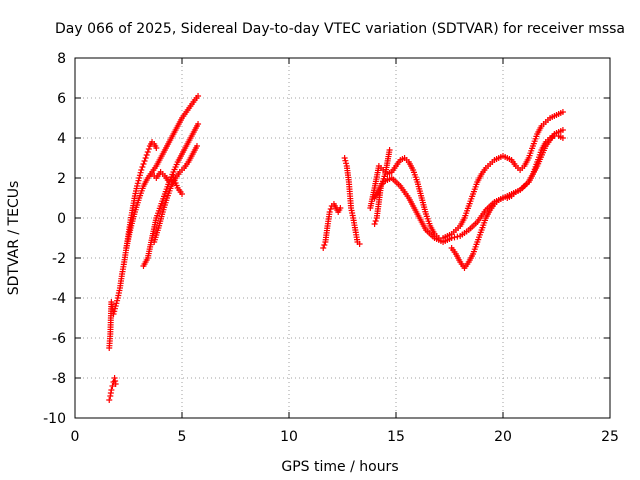 This screenshot has width=640, height=480. Describe the element at coordinates (61, 139) in the screenshot. I see `y-tick-label: 4` at that location.